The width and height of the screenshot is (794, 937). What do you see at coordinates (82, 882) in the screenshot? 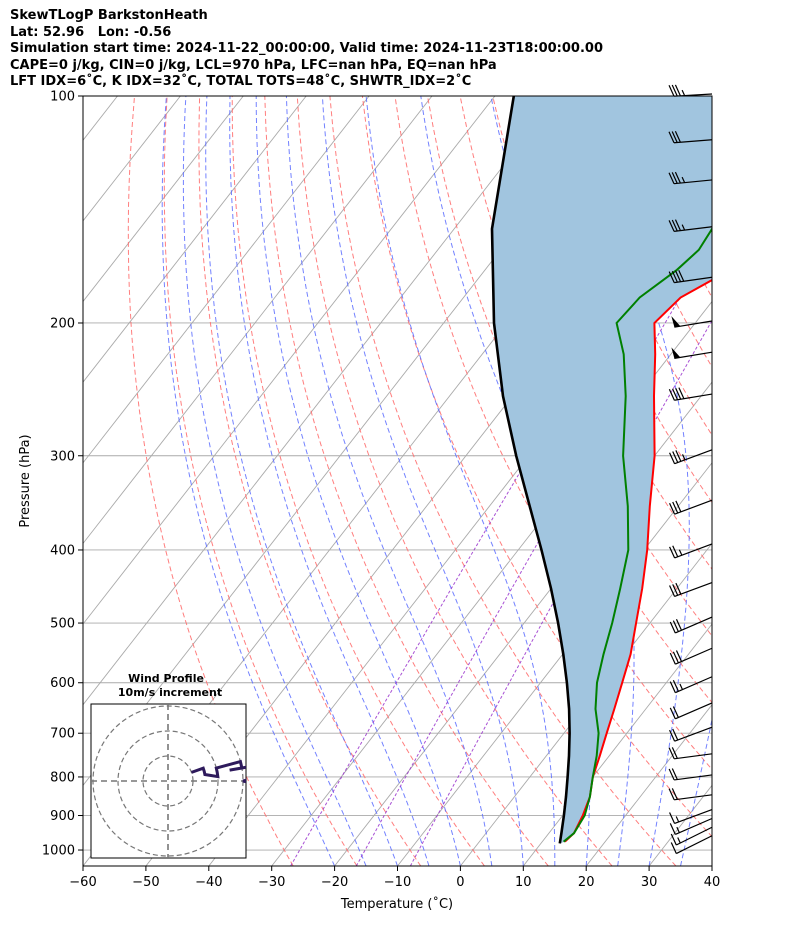
I see `x-tick-label: −60` at bounding box center [82, 882].